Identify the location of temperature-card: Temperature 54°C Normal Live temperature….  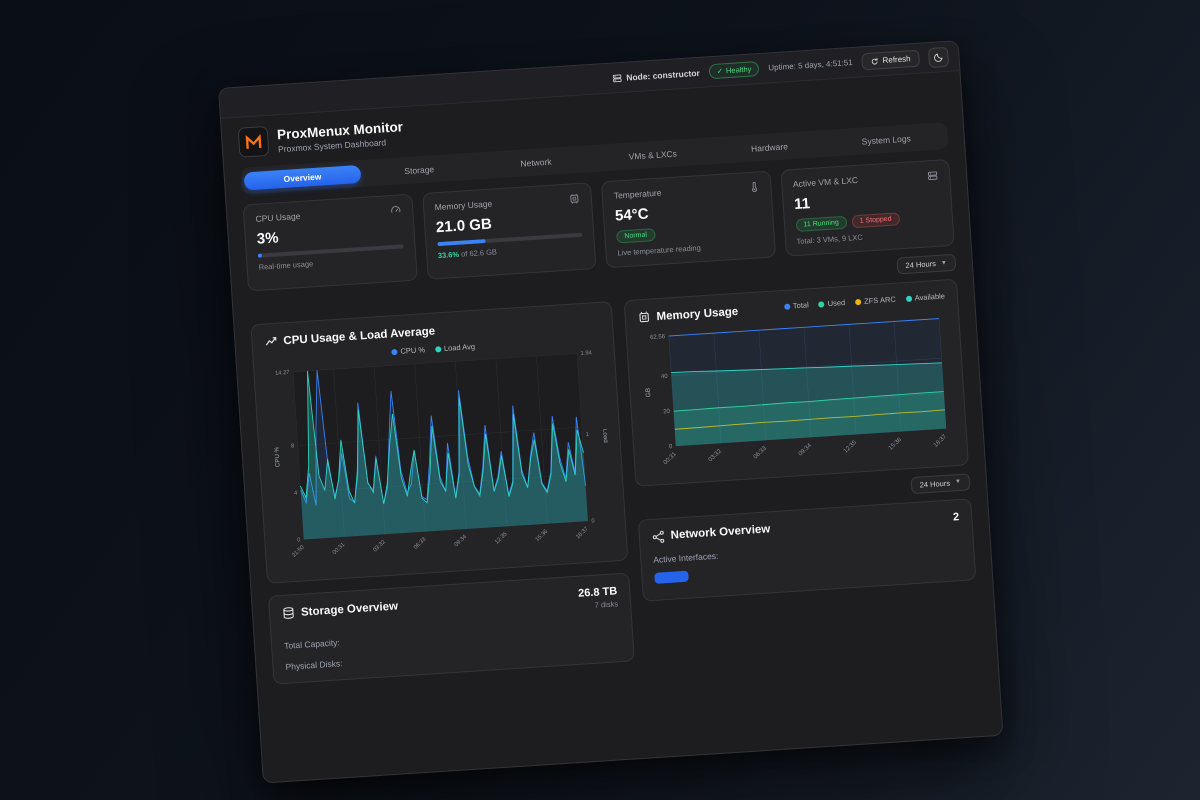
(688, 219).